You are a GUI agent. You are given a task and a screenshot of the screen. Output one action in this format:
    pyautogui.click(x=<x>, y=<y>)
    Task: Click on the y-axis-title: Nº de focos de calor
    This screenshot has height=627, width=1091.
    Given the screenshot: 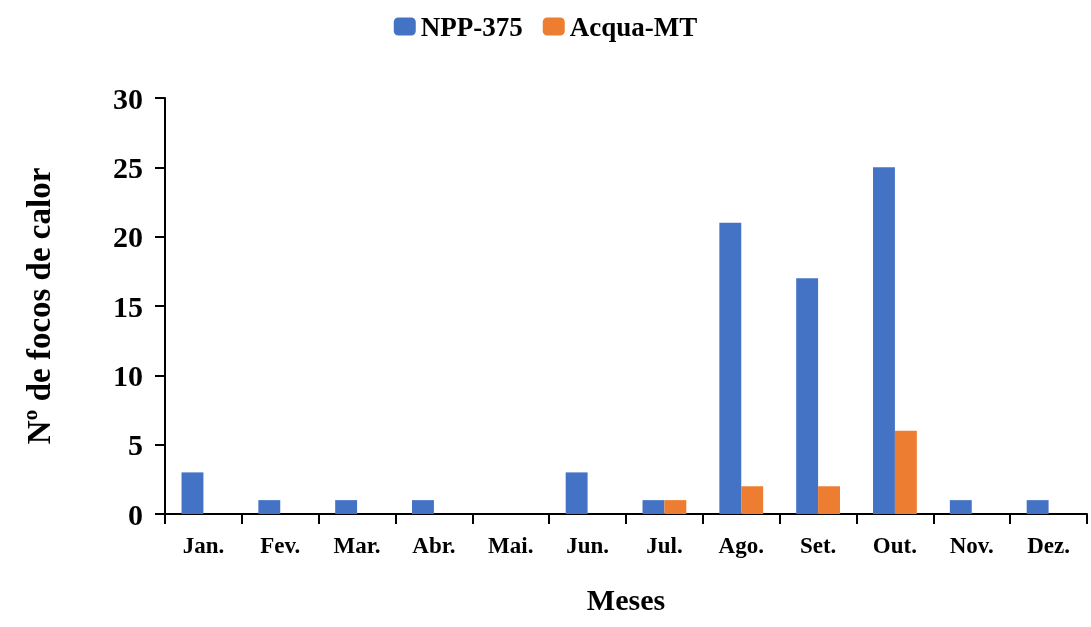 What is the action you would take?
    pyautogui.click(x=38, y=306)
    